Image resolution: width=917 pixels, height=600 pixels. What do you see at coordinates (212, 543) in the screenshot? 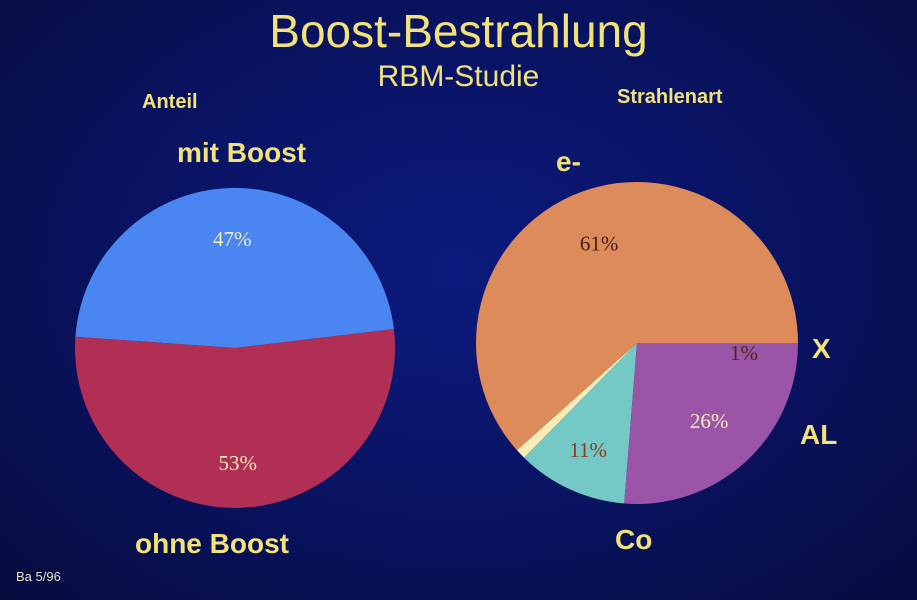
I see `category-label-ohne-boost: ohne Boost` at bounding box center [212, 543].